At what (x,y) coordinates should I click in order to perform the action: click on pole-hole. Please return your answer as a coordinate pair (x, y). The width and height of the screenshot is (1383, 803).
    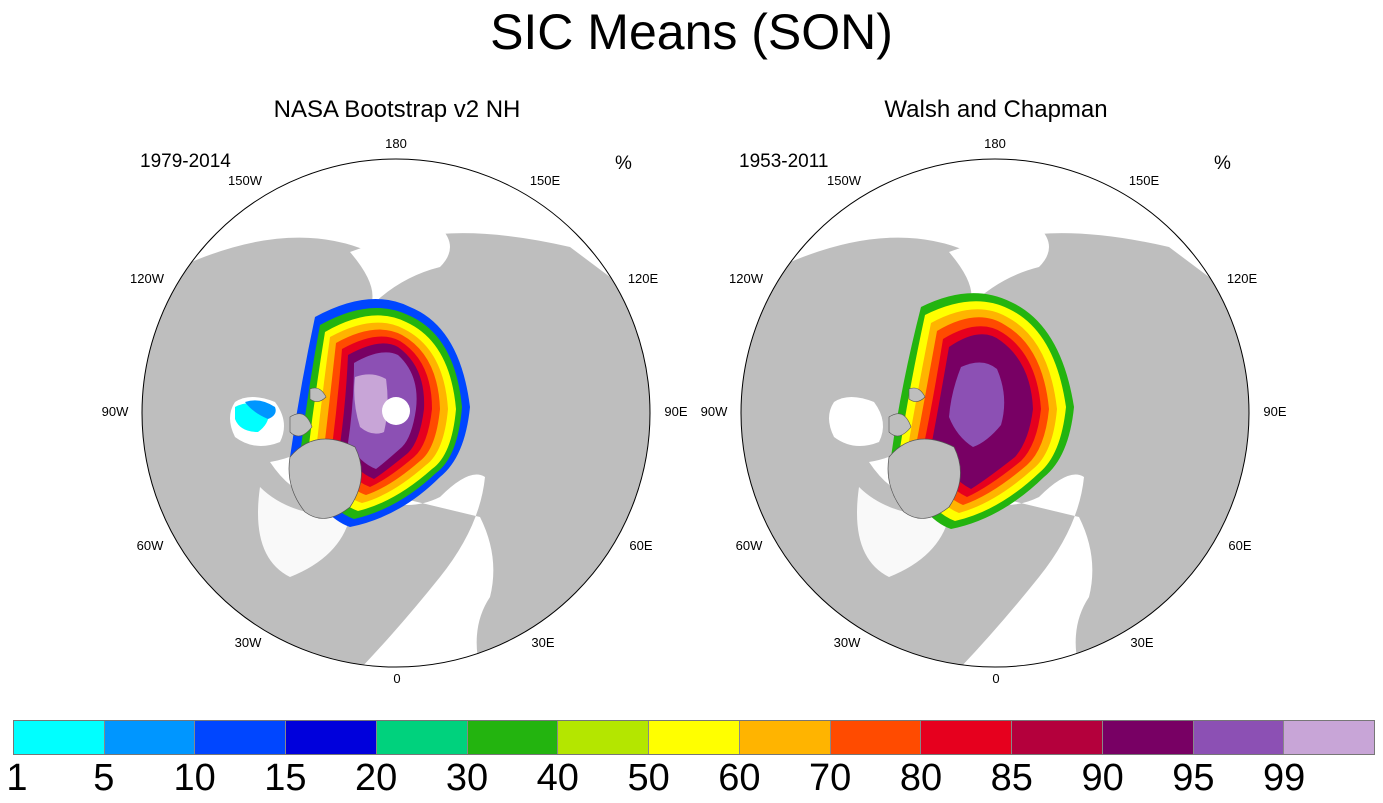
    Looking at the image, I should click on (396, 411).